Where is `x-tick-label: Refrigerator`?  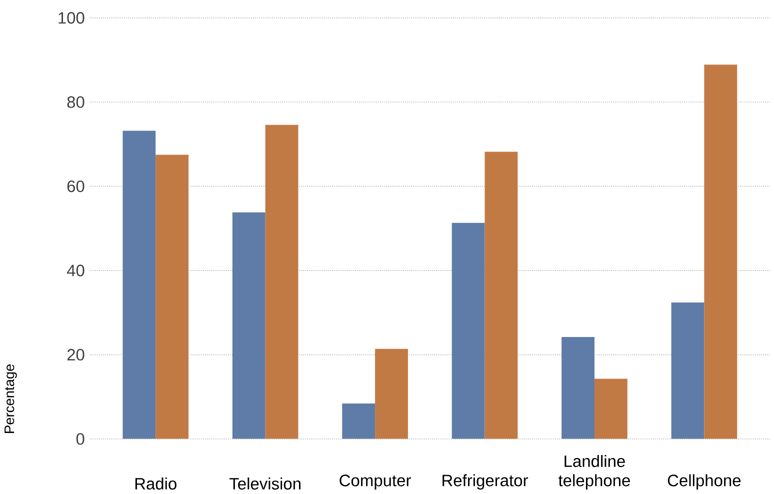 x-tick-label: Refrigerator is located at coordinates (485, 482).